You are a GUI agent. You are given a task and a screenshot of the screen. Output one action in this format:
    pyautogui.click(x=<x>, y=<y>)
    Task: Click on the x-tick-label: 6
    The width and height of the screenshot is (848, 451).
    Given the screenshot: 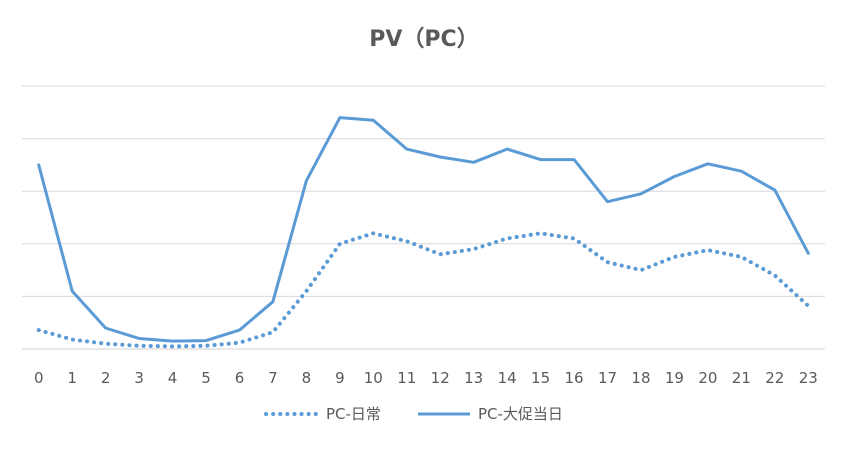 What is the action you would take?
    pyautogui.click(x=240, y=378)
    